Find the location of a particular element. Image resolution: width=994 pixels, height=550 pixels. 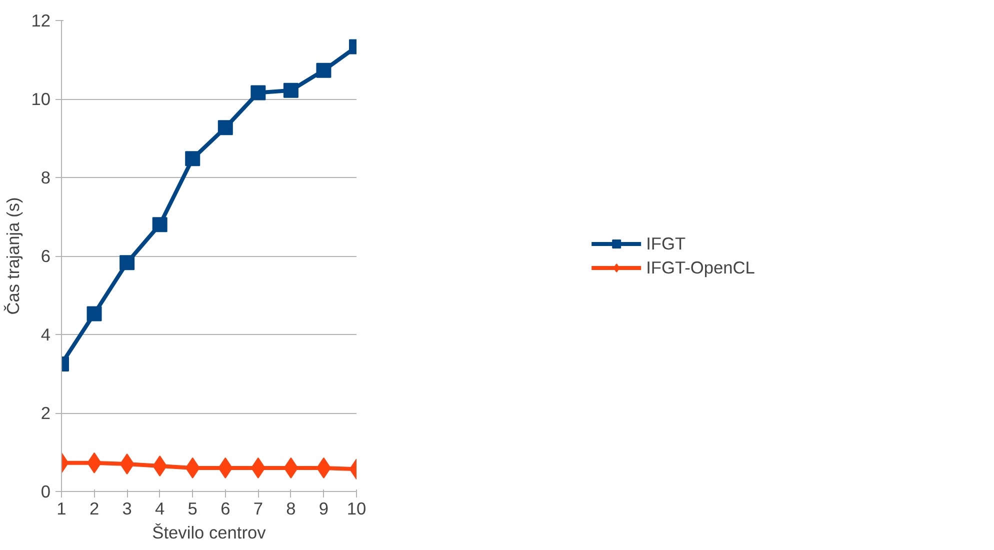

y-tick-label: 8 is located at coordinates (45, 178).